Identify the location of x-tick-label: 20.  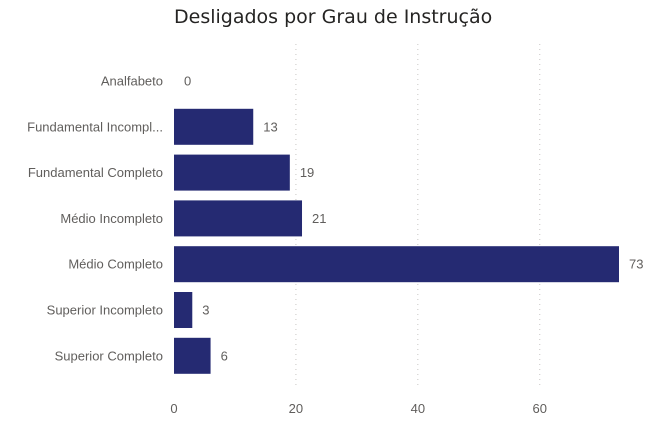
(296, 408).